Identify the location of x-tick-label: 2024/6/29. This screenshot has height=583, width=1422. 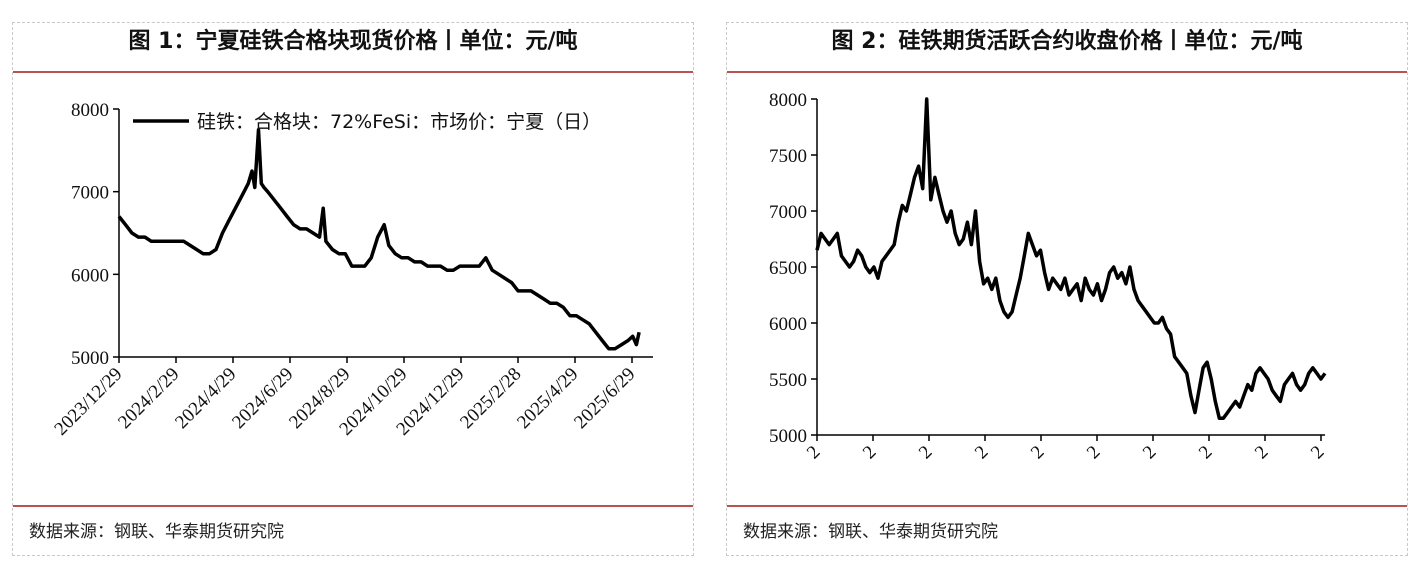
(262, 398).